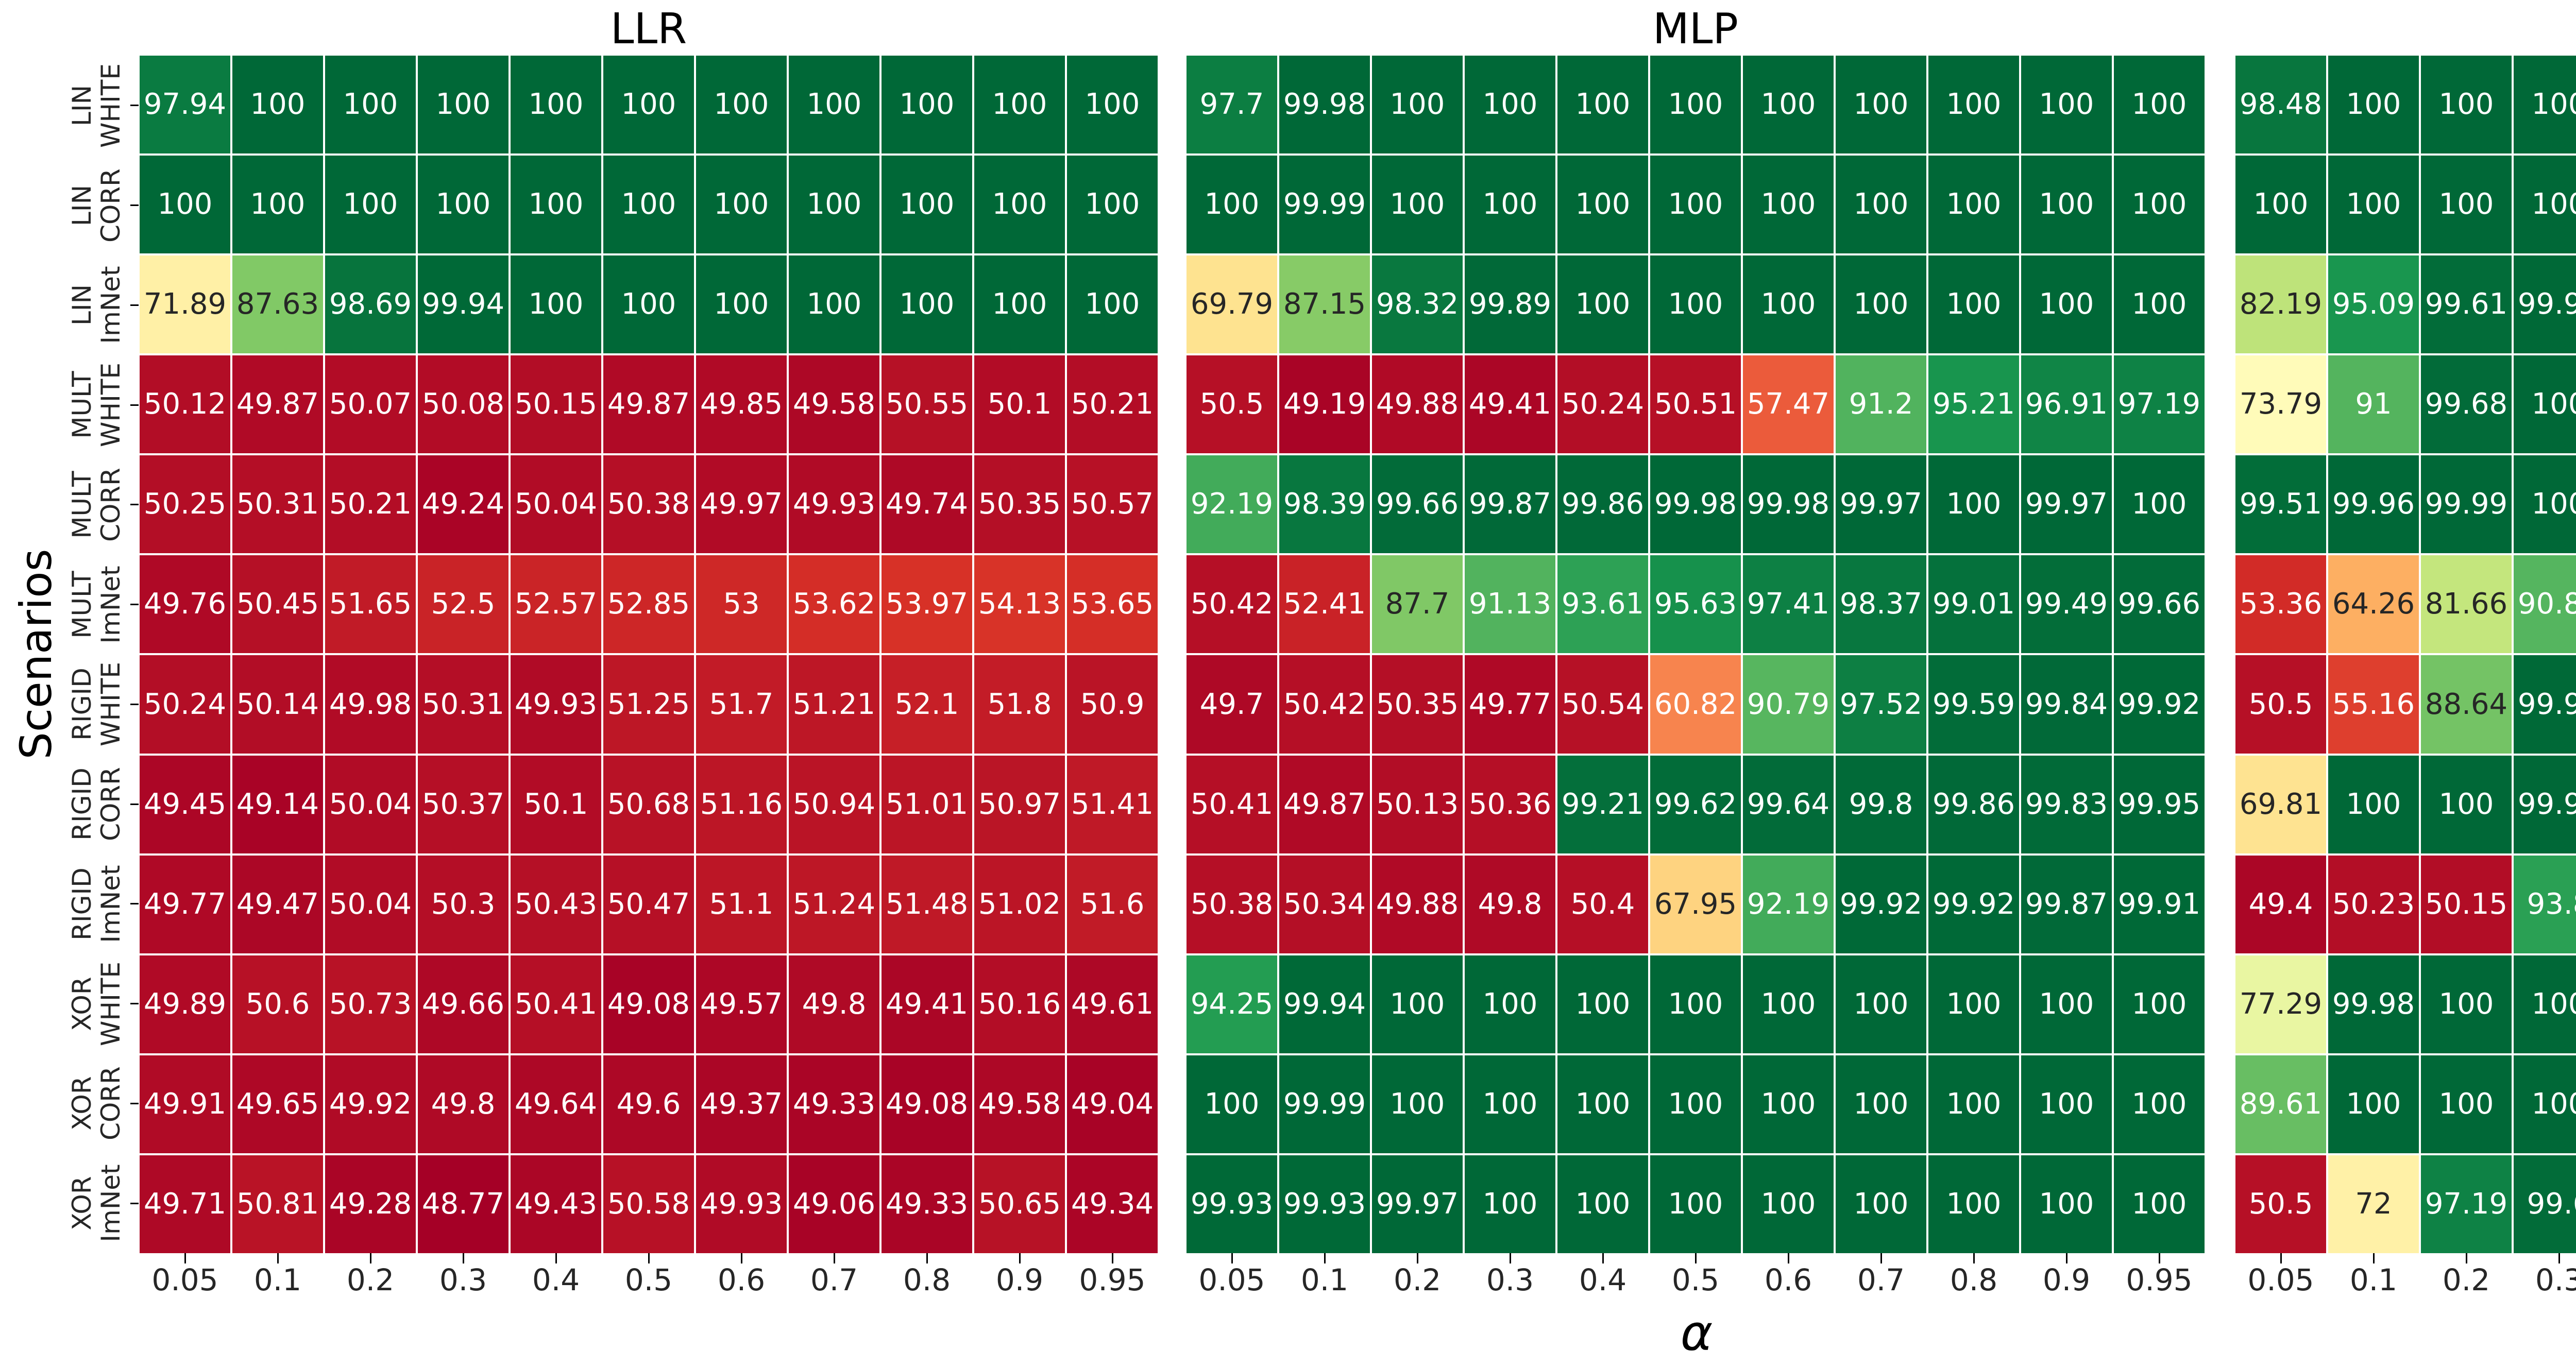  What do you see at coordinates (1112, 904) in the screenshot?
I see `heatmap-cell: 51.6` at bounding box center [1112, 904].